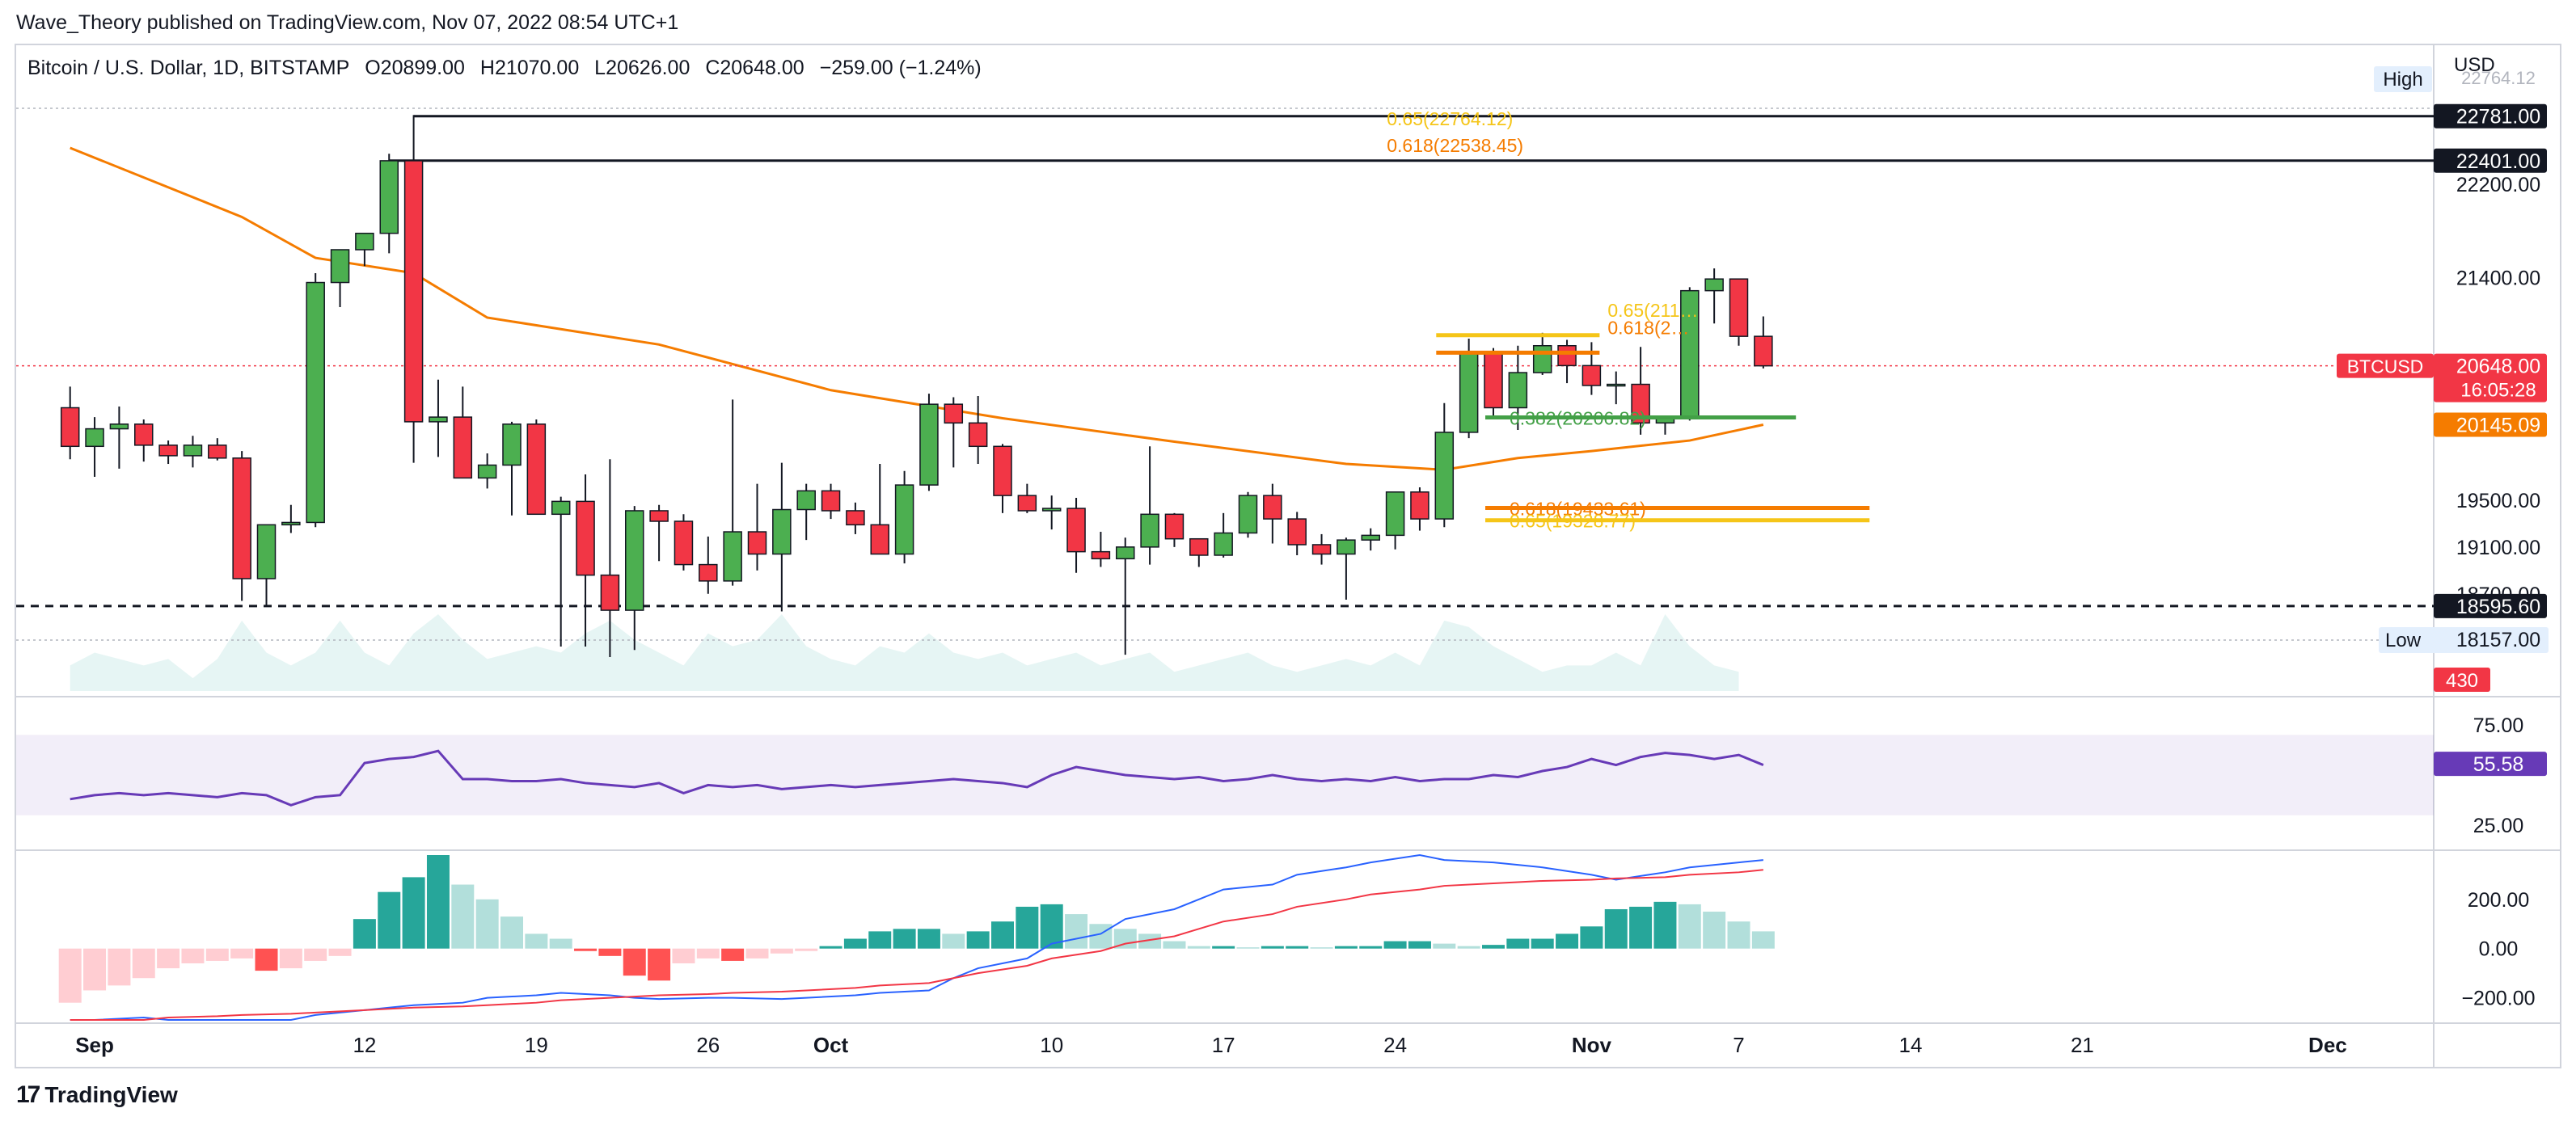  Describe the element at coordinates (188, 68) in the screenshot. I see `symbol-name: Bitcoin / U.S. Dollar, 1D, BITSTAMP` at that location.